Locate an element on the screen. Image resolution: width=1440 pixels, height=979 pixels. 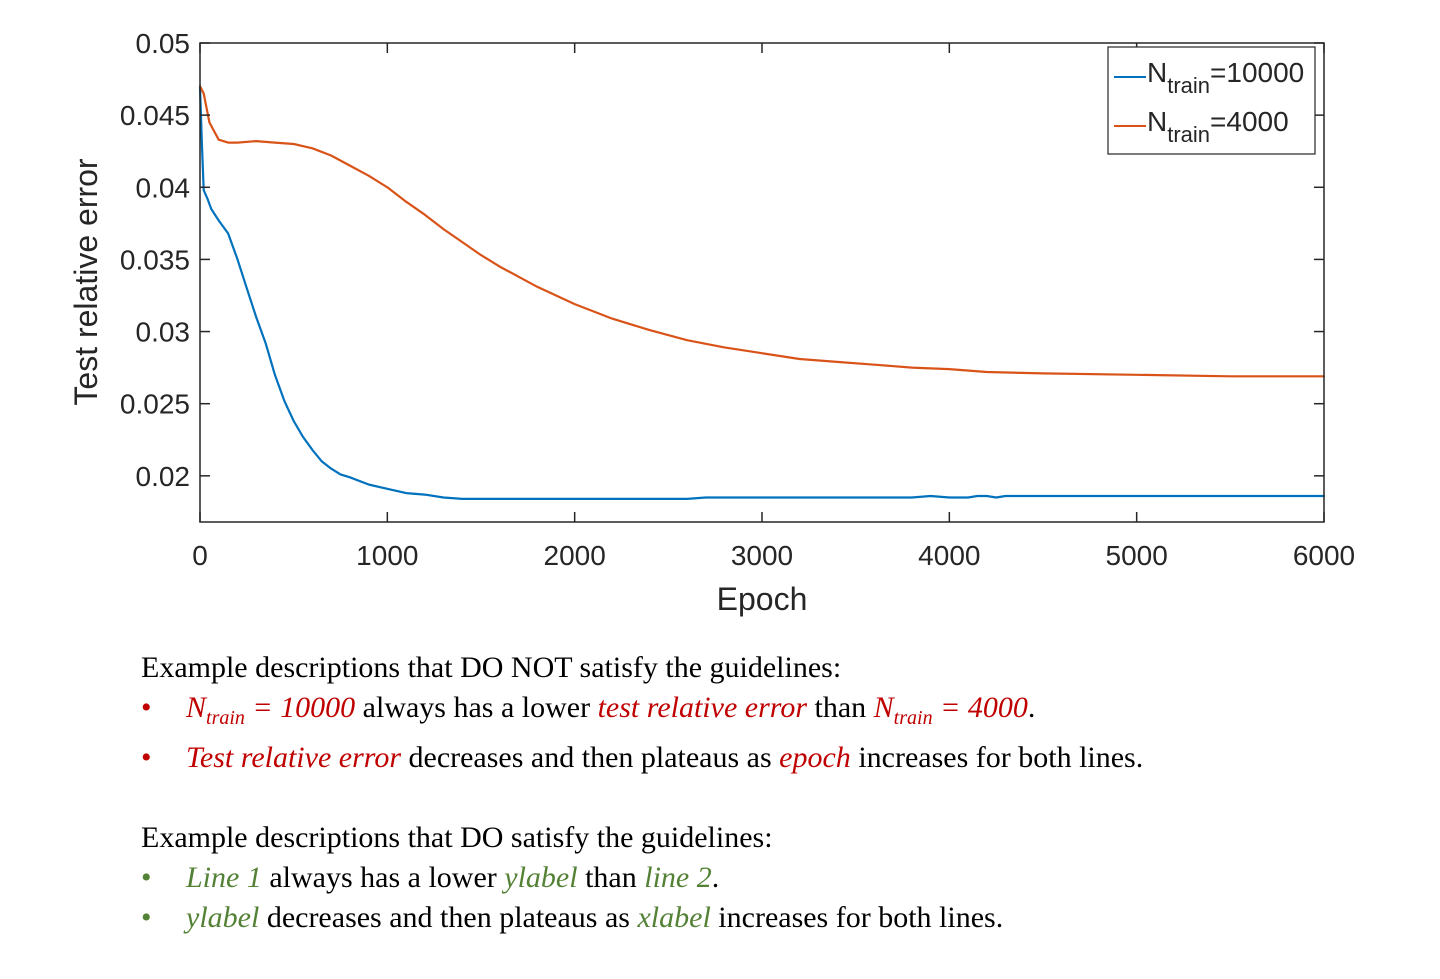
legend-label-ntrain-4000: Ntrain=4000 is located at coordinates (1218, 126).